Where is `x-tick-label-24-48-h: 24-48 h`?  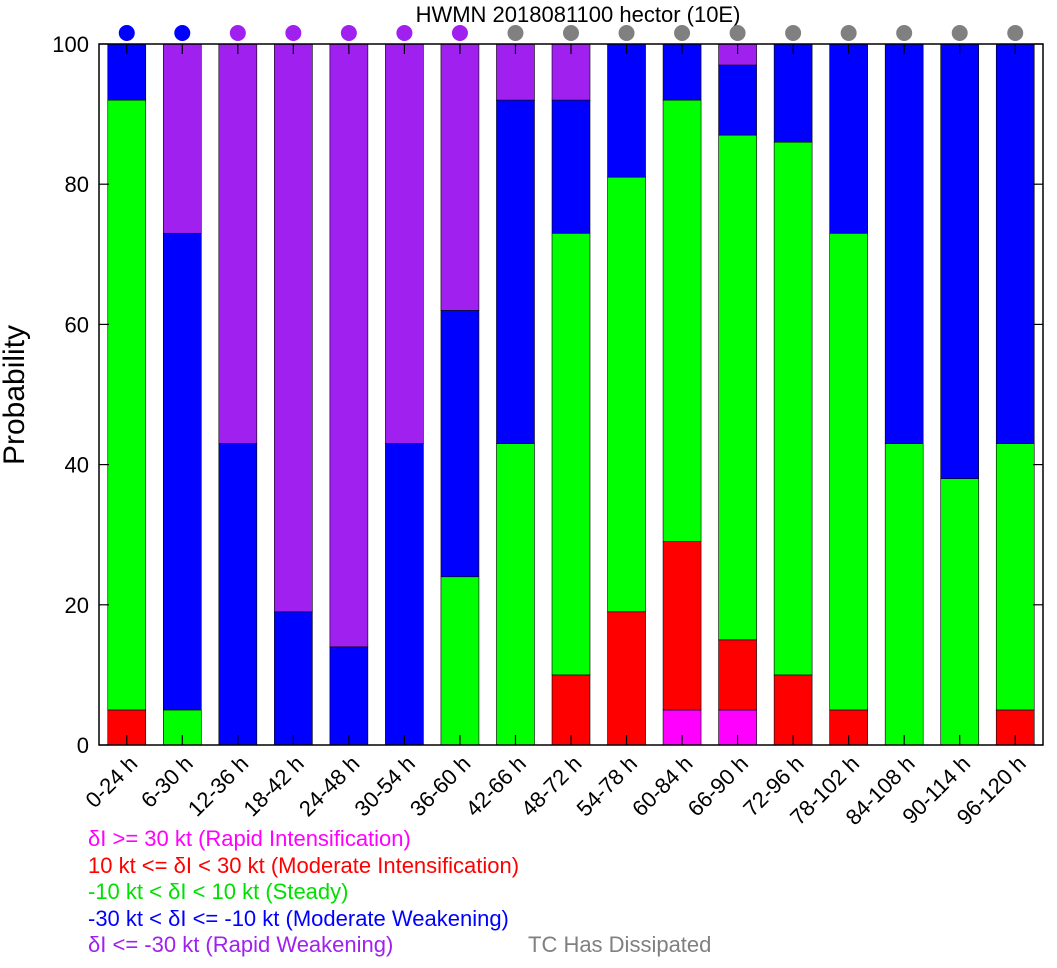
x-tick-label-24-48-h: 24-48 h is located at coordinates (329, 786).